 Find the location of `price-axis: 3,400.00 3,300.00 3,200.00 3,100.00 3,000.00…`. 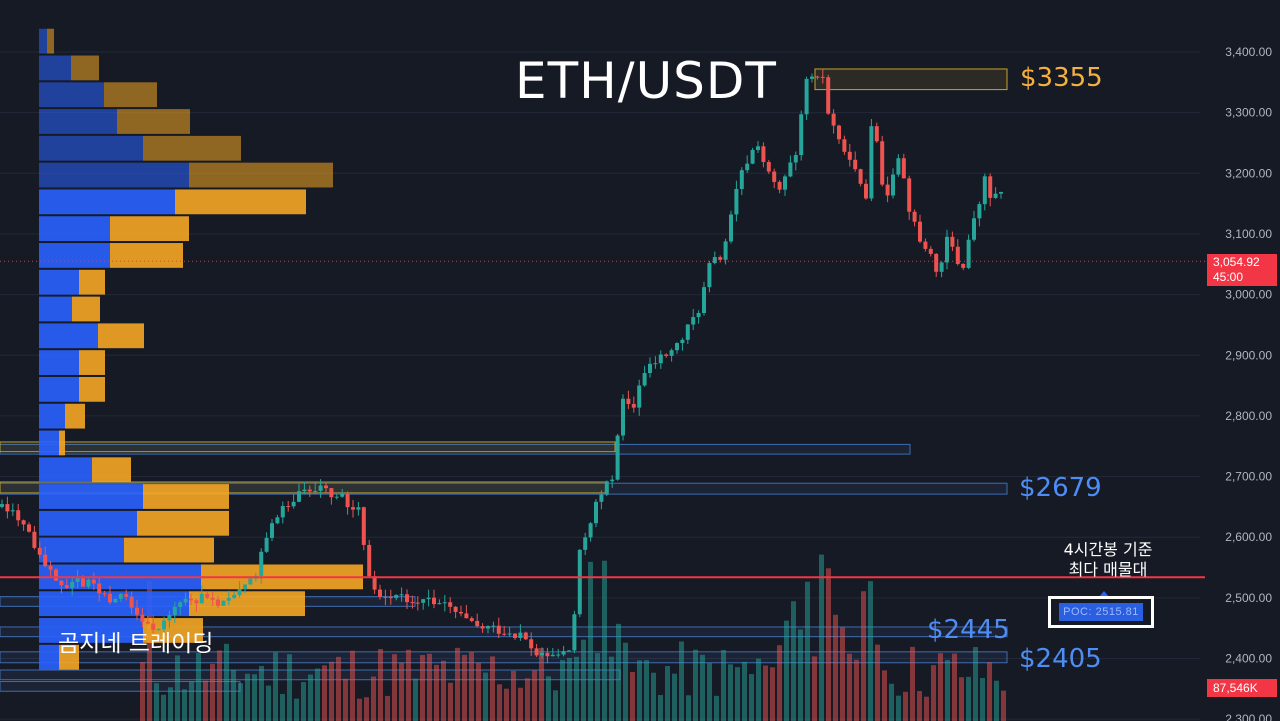

price-axis: 3,400.00 3,300.00 3,200.00 3,100.00 3,000.00… is located at coordinates (1248, 383).